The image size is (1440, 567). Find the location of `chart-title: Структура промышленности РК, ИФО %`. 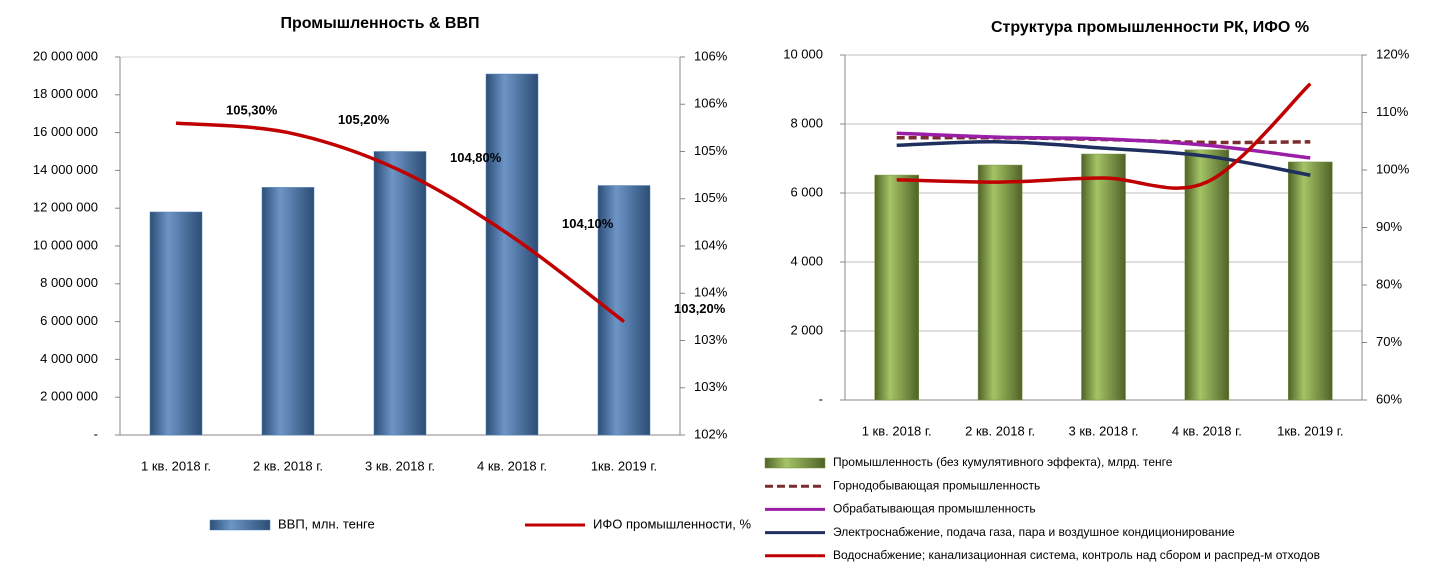

chart-title: Структура промышленности РК, ИФО % is located at coordinates (1150, 27).